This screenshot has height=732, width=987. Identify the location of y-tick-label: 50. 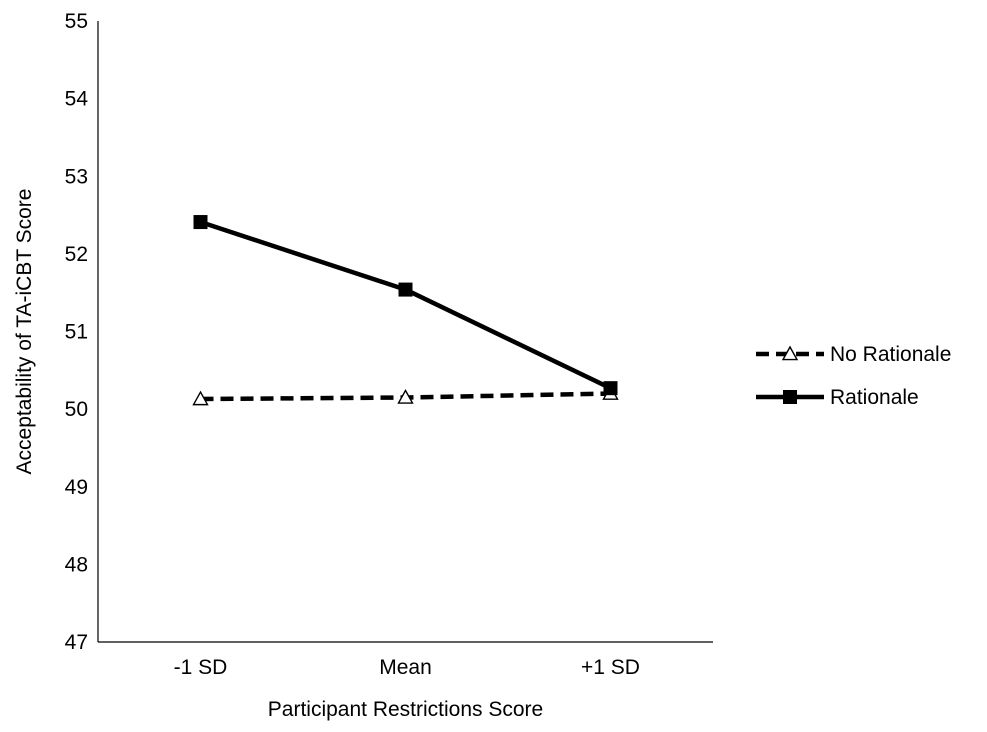
(76, 409).